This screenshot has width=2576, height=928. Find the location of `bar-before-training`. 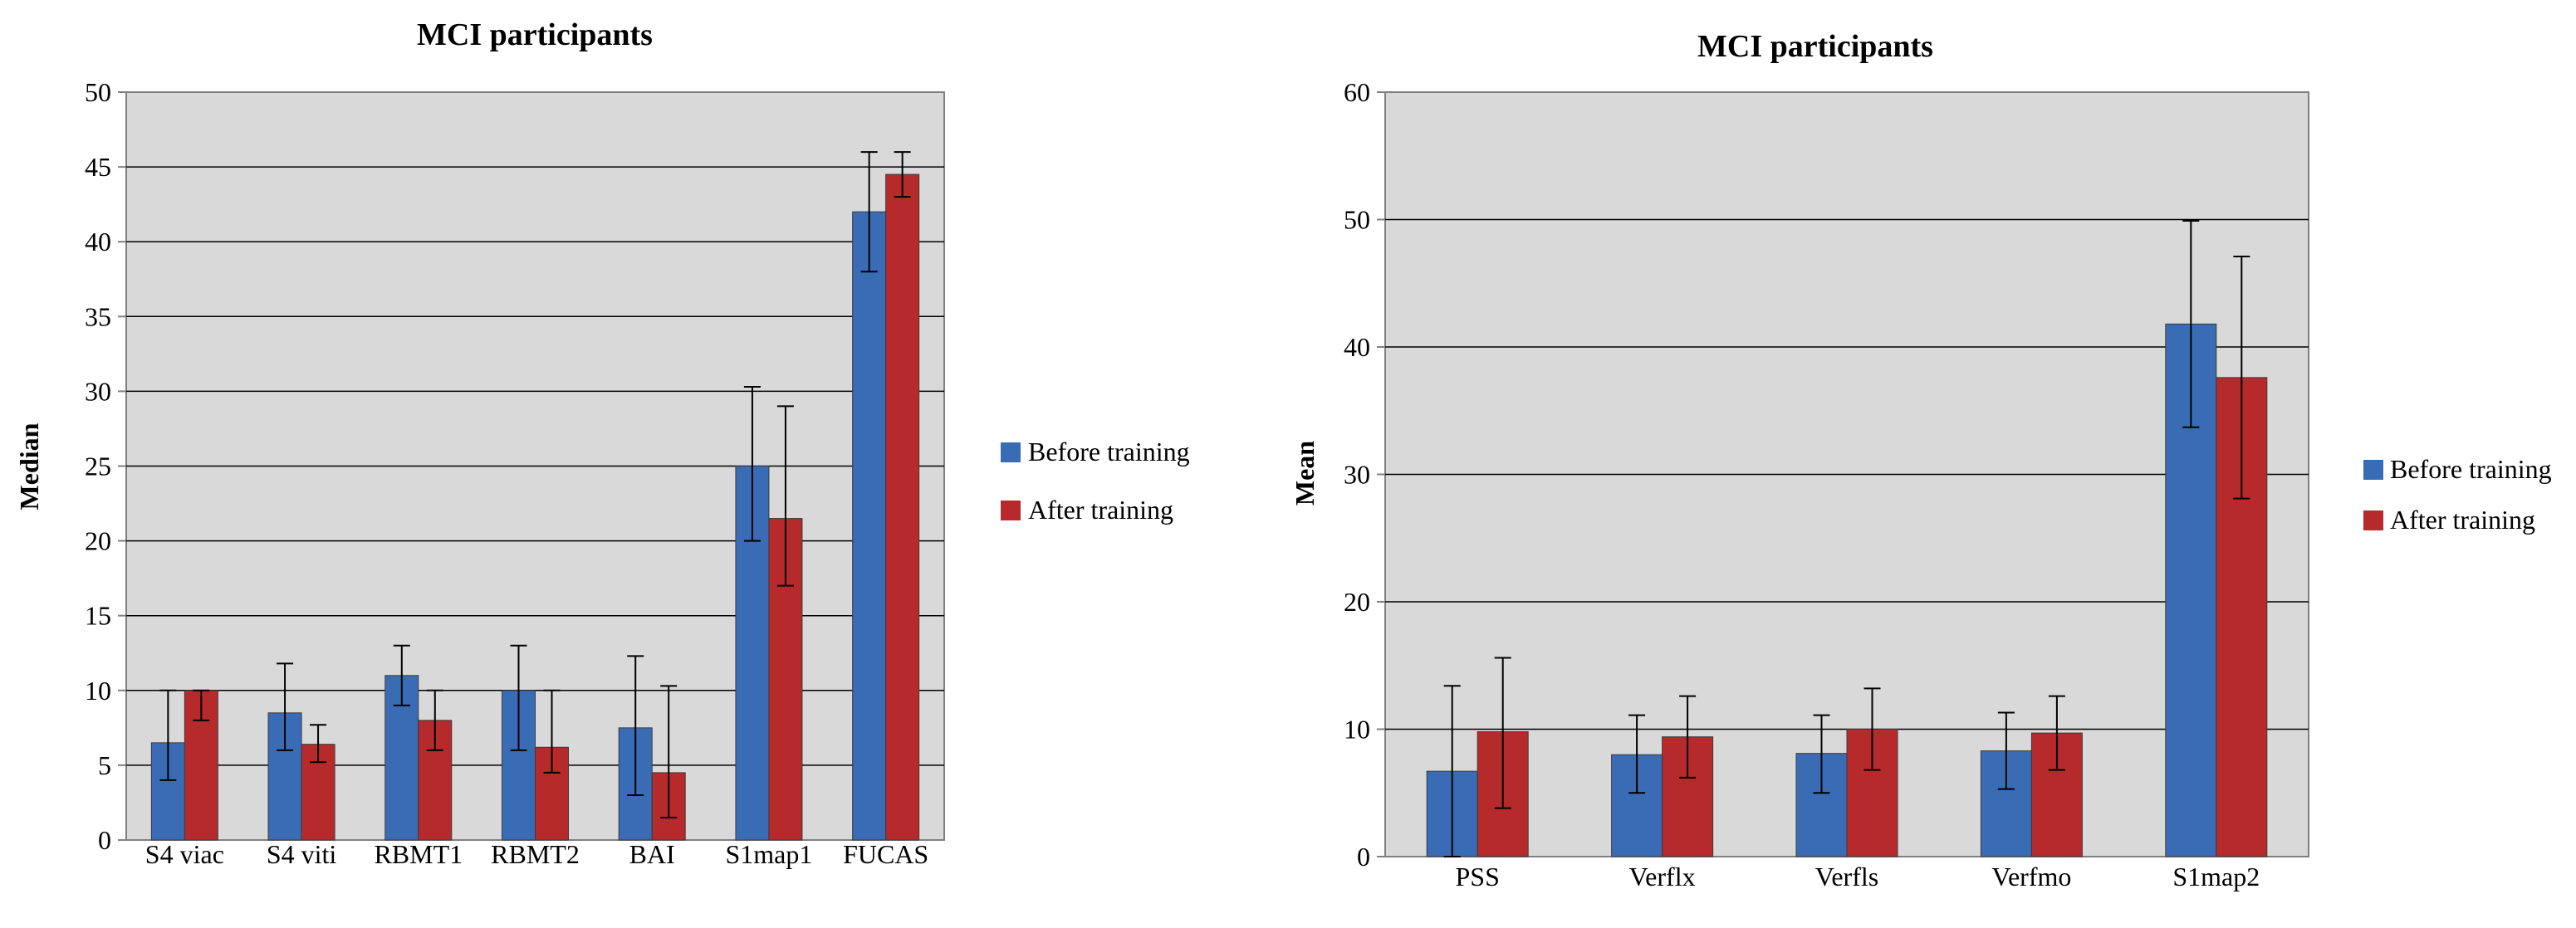

bar-before-training is located at coordinates (870, 526).